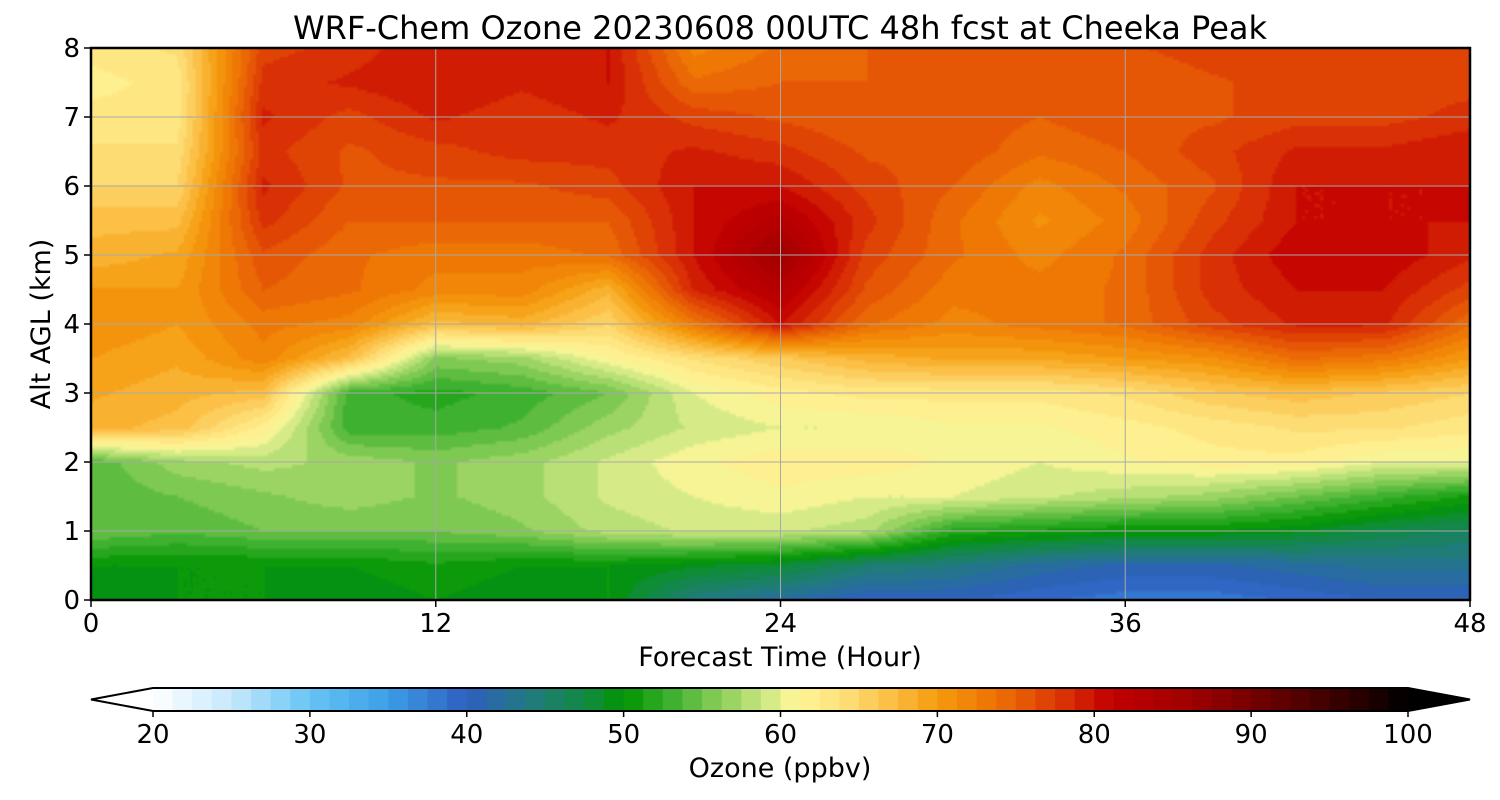 The image size is (1500, 800). I want to click on y-tick-label: 6, so click(71, 187).